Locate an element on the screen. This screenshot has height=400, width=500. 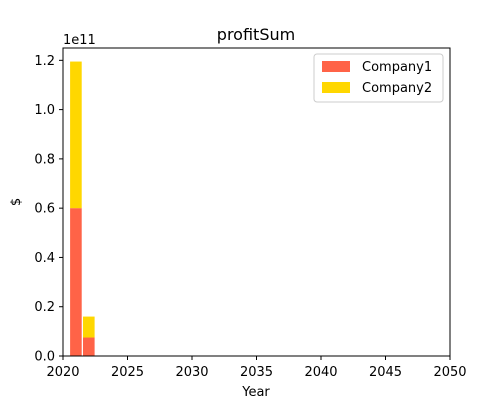
legend: Company1 Company2 is located at coordinates (378, 78).